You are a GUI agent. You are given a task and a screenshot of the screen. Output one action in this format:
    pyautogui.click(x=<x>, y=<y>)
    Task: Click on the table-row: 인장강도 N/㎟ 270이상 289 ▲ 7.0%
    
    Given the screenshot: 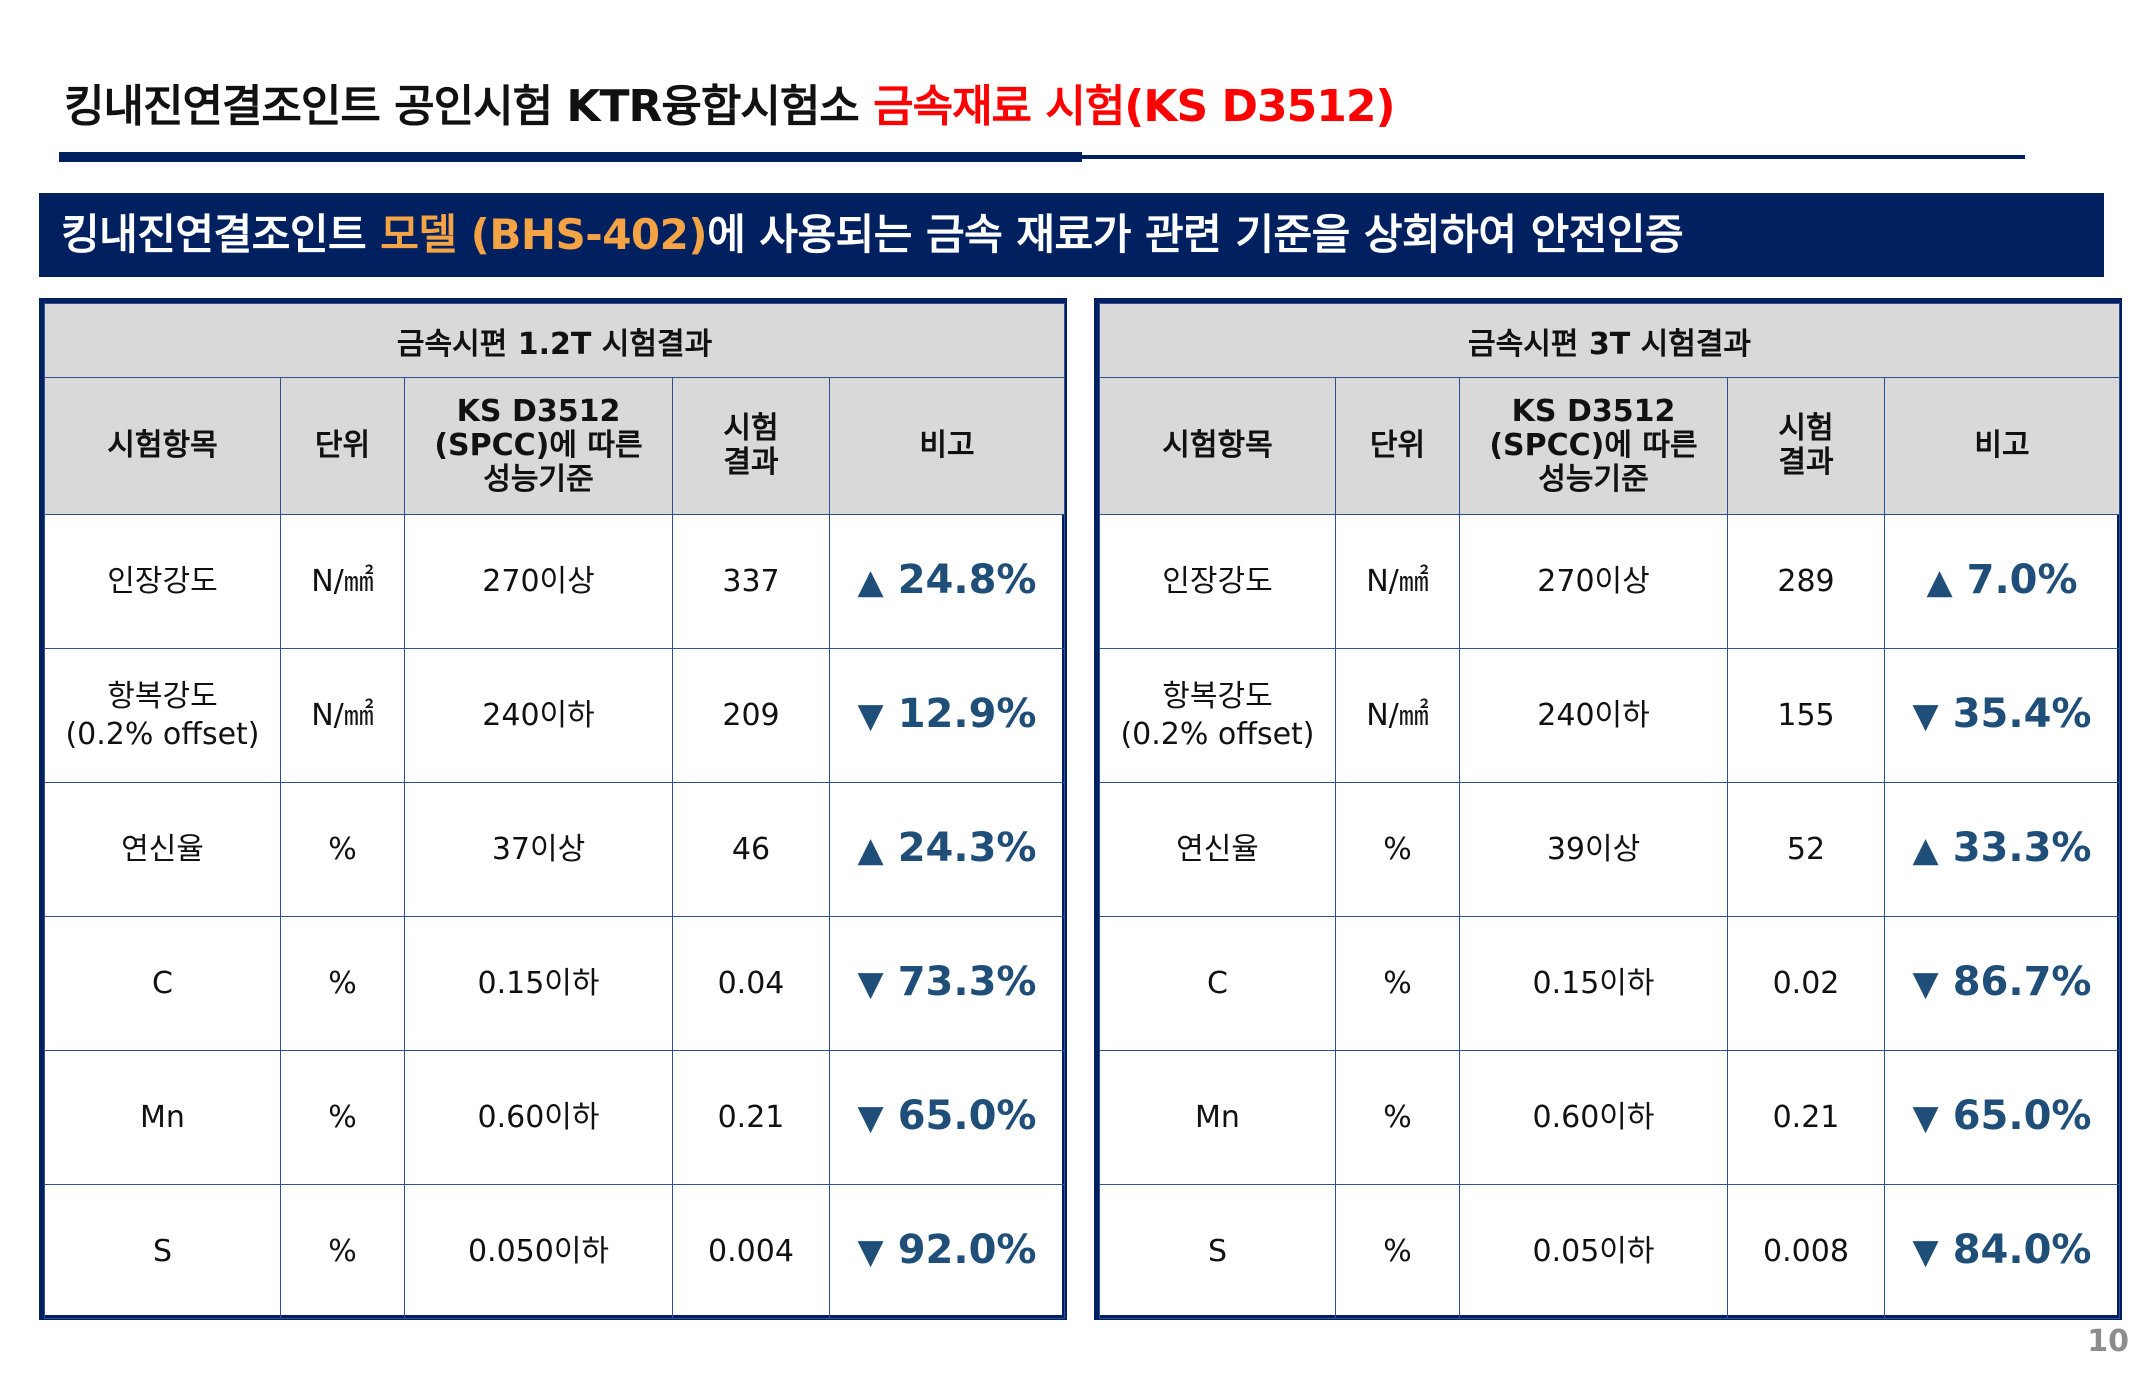 What is the action you would take?
    pyautogui.click(x=1610, y=581)
    